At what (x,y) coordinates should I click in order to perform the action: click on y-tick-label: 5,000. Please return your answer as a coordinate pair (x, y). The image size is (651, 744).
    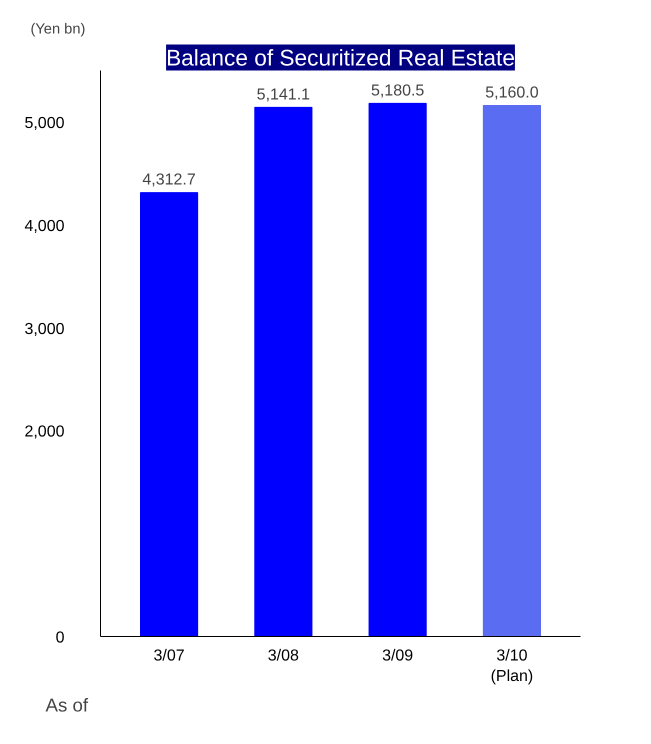
    Looking at the image, I should click on (44, 123).